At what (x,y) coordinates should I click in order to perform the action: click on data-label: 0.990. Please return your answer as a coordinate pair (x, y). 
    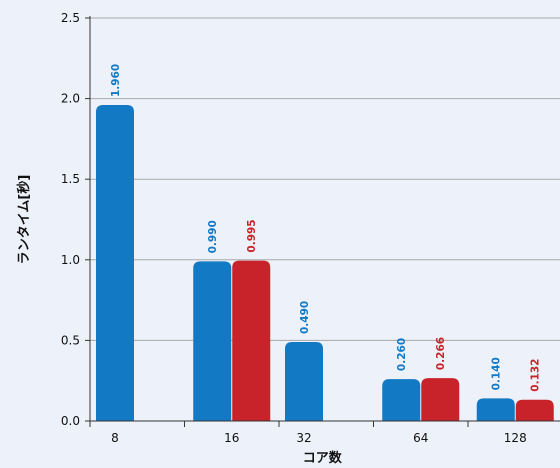
    Looking at the image, I should click on (213, 236).